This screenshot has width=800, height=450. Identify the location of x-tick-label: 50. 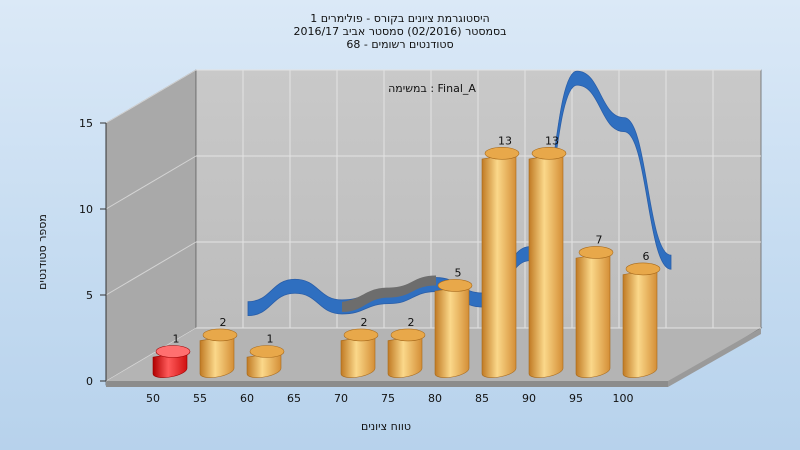
(153, 398).